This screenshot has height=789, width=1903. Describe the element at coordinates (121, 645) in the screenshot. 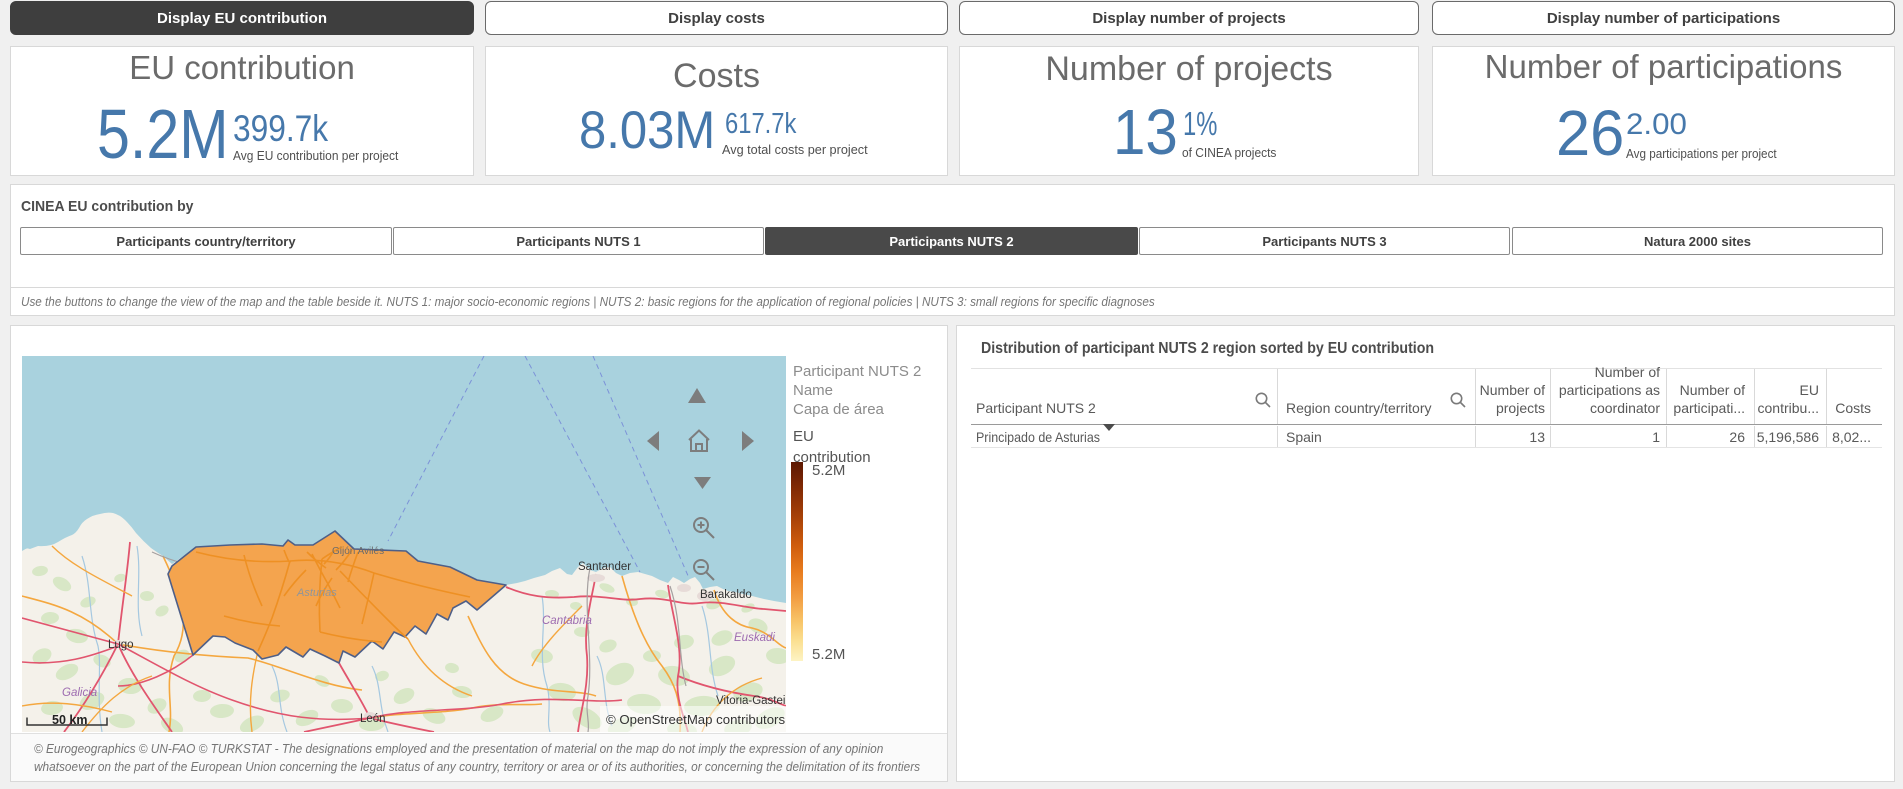

I see `svg-text: Lugo` at that location.